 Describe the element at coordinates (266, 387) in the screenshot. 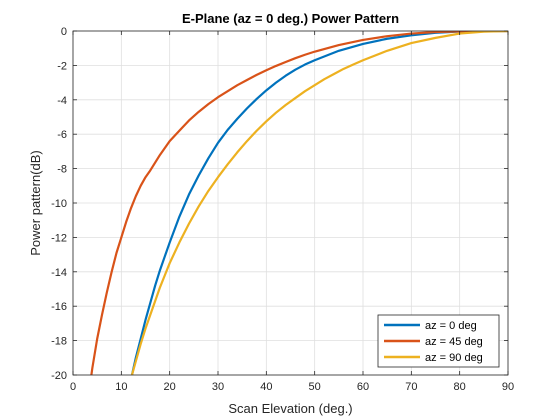

I see `x-tick-label: 40` at that location.